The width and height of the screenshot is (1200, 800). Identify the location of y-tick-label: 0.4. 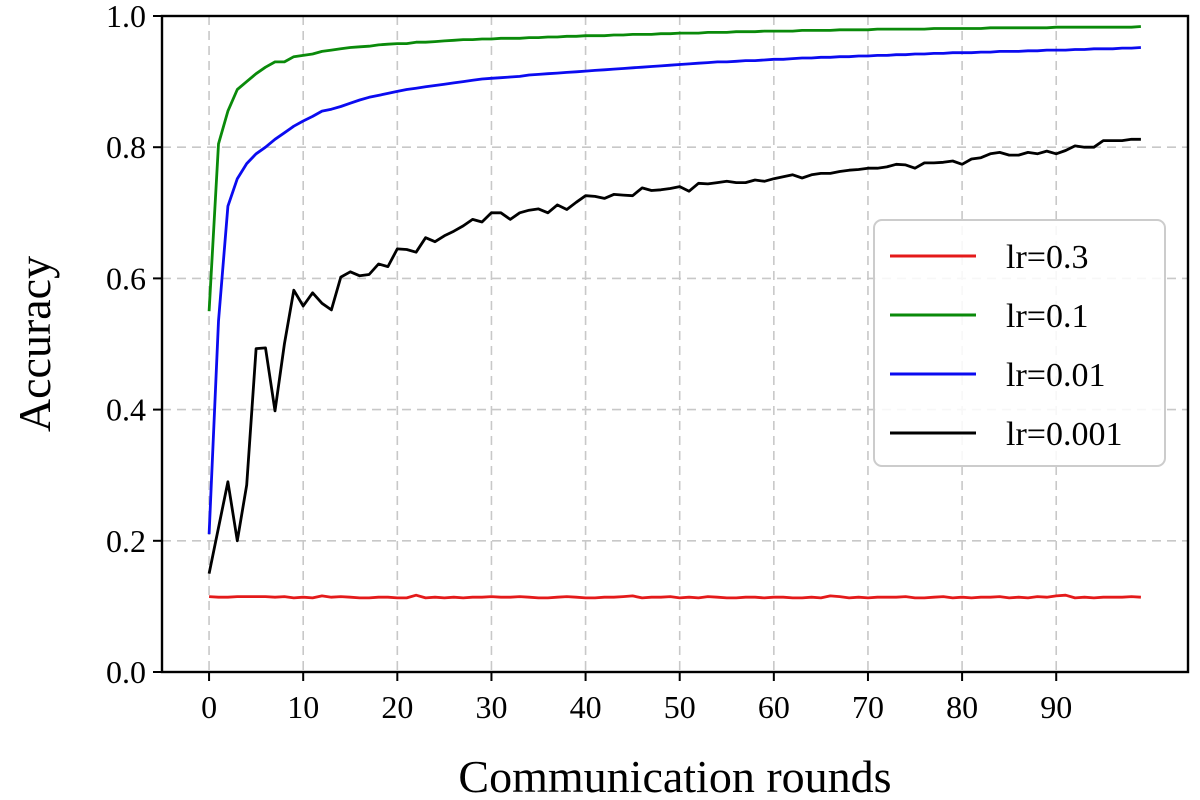
(126, 410).